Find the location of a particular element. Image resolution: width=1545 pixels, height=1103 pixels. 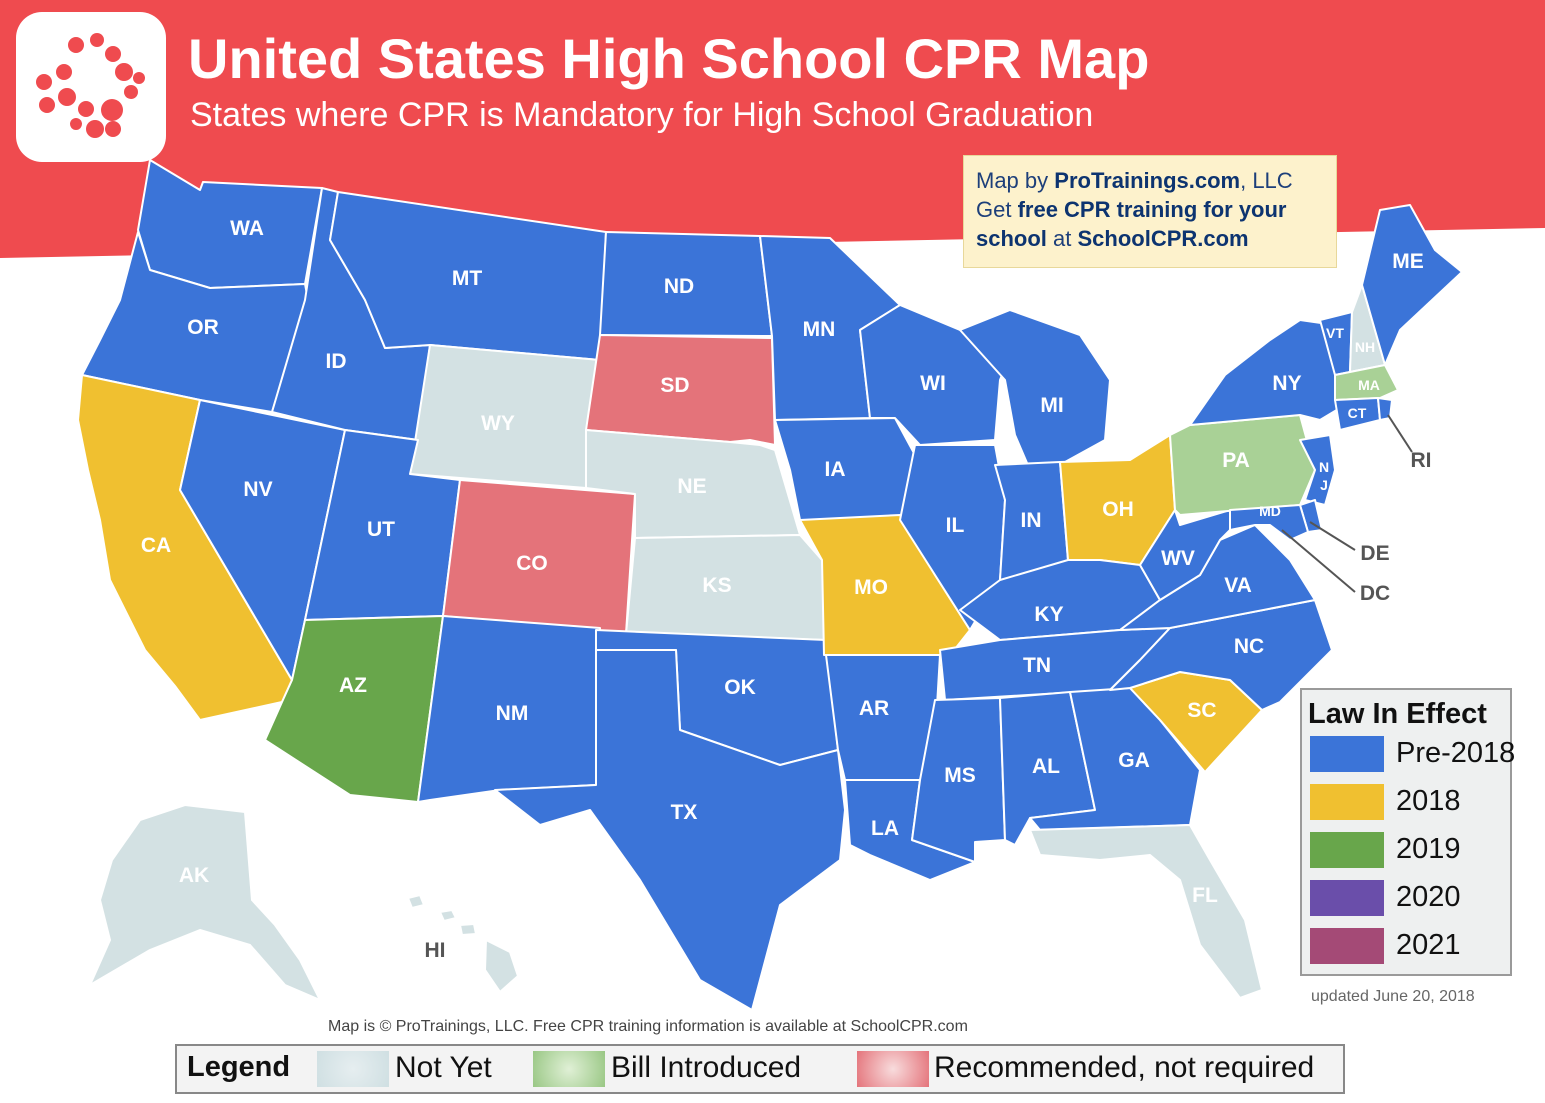

bill-introduced-label: Bill Introduced is located at coordinates (706, 1067).